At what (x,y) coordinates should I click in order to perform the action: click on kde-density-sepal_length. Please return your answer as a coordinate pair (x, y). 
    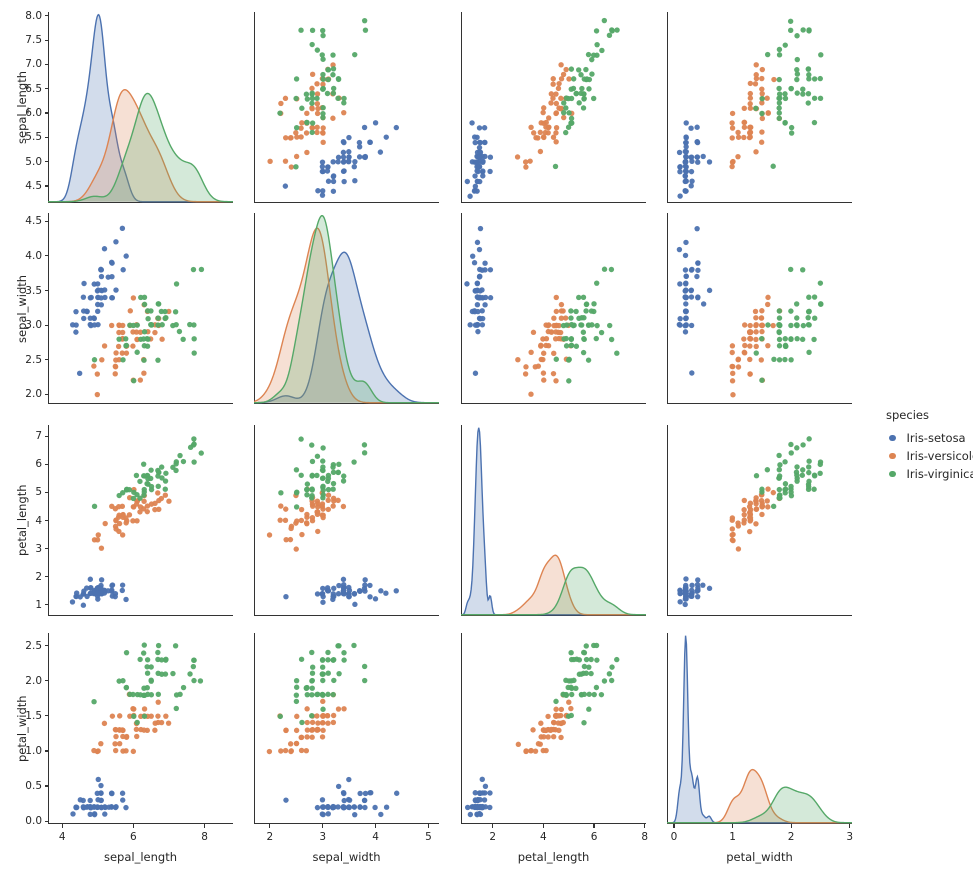
    Looking at the image, I should click on (140, 108).